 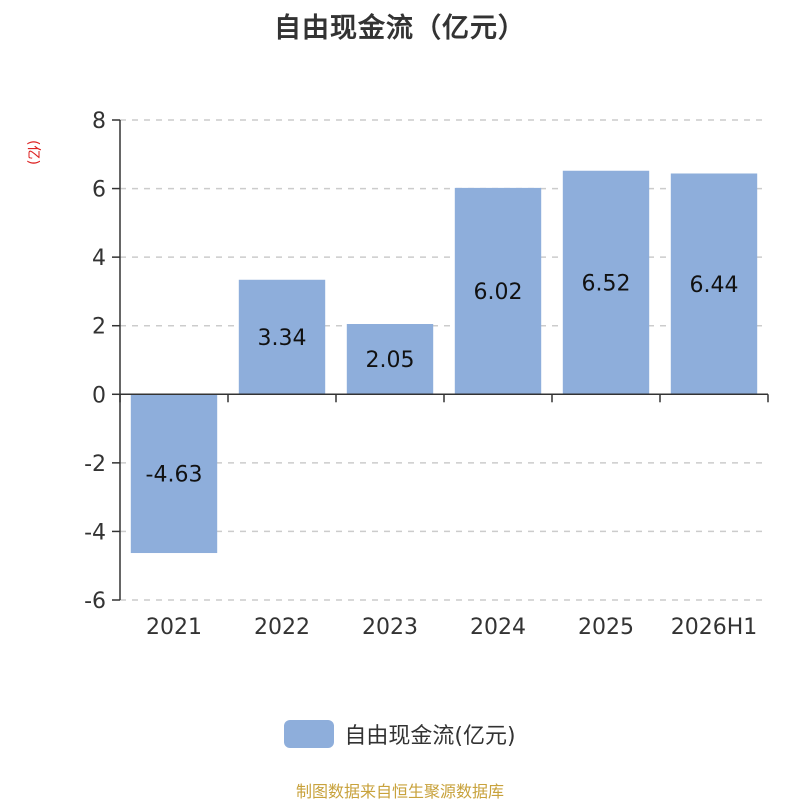 I want to click on data-label: -4.63, so click(x=174, y=475).